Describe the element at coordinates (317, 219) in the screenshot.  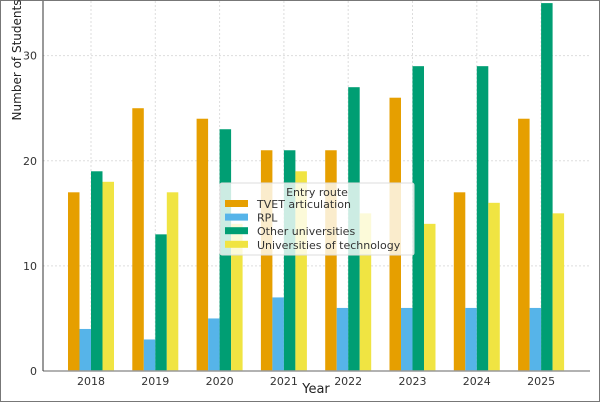
I see `legend-box` at that location.